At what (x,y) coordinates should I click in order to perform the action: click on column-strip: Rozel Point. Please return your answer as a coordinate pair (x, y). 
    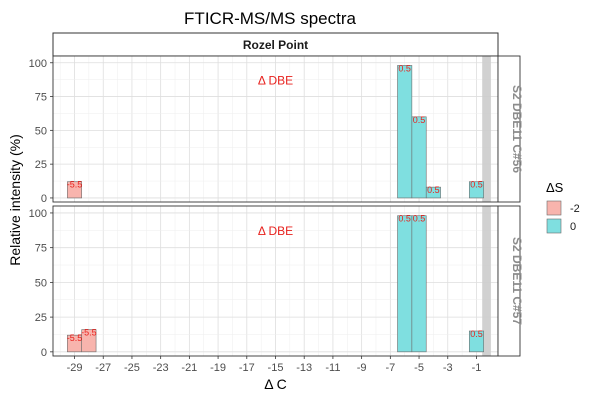
    Looking at the image, I should click on (275, 44).